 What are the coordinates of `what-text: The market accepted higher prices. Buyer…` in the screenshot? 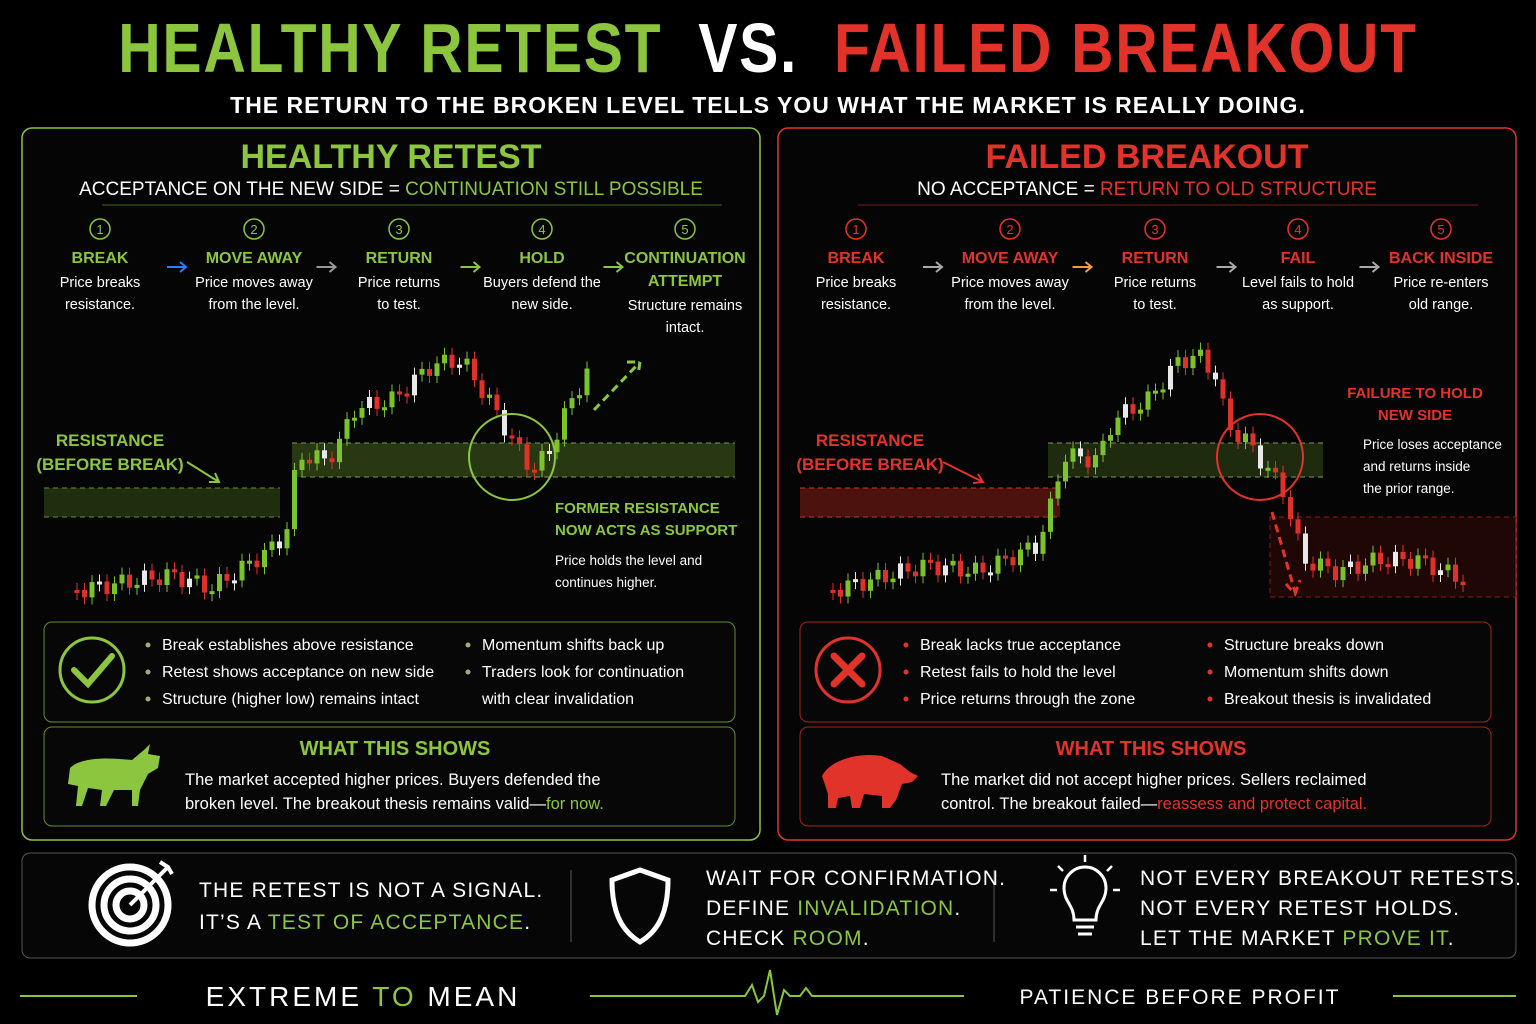 It's located at (393, 780).